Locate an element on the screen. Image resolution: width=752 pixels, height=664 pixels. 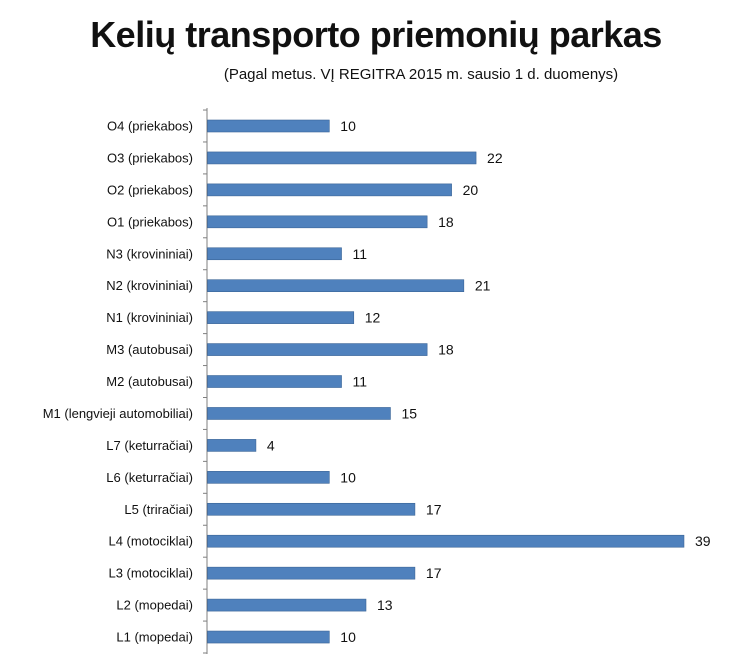
category-label: L1 (mopedai) is located at coordinates (154, 637).